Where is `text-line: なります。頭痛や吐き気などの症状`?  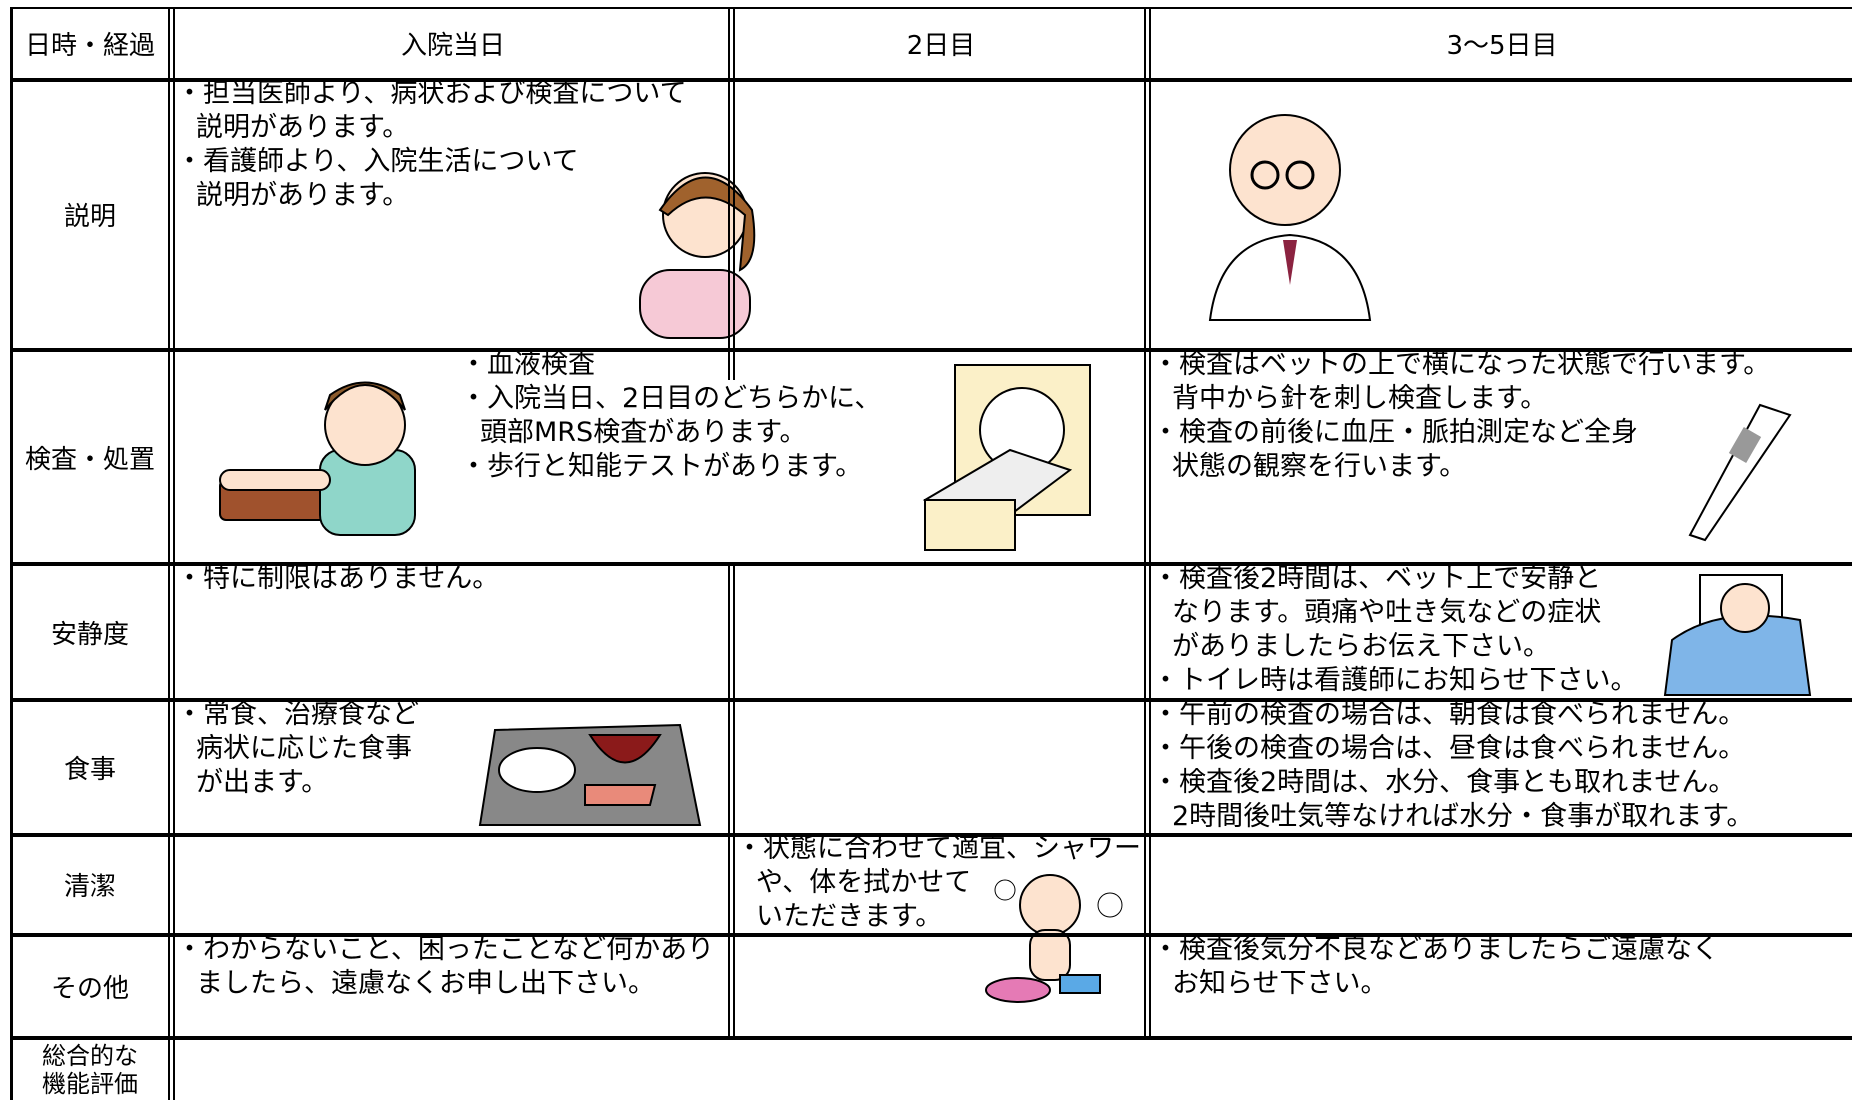
text-line: なります。頭痛や吐き気などの症状 is located at coordinates (1387, 612).